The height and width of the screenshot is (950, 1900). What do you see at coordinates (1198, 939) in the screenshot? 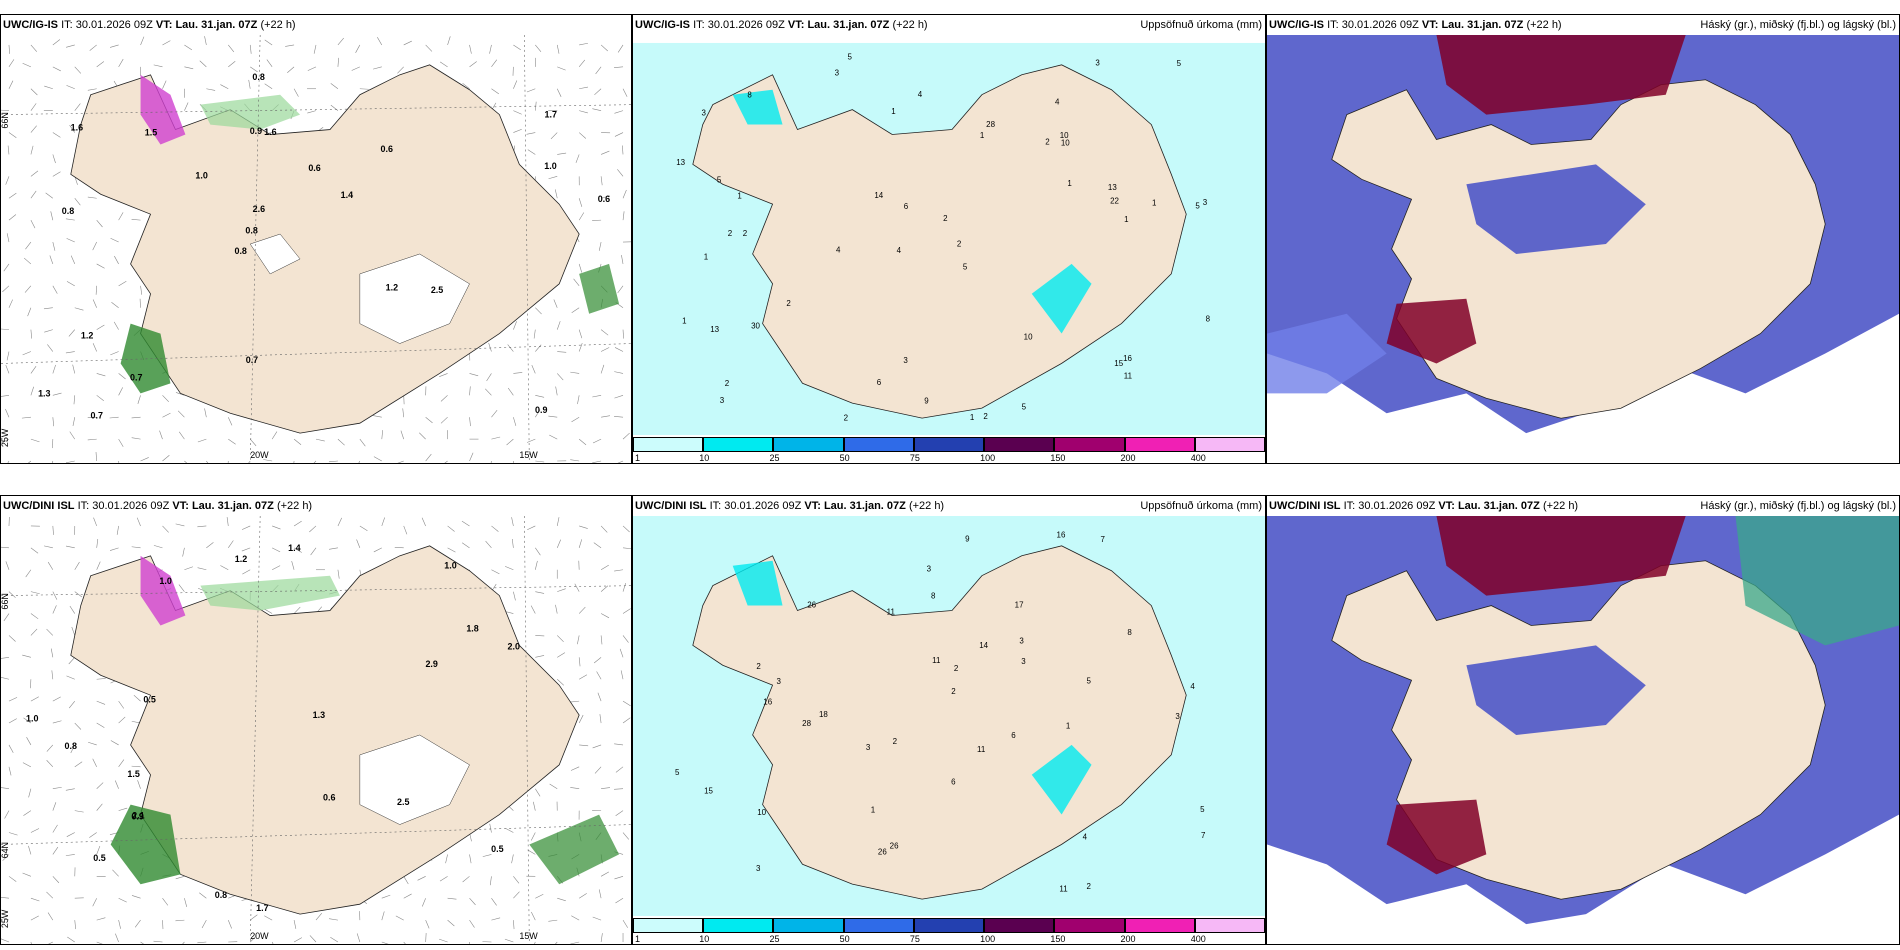
I see `colorbar-tick: 400` at bounding box center [1198, 939].